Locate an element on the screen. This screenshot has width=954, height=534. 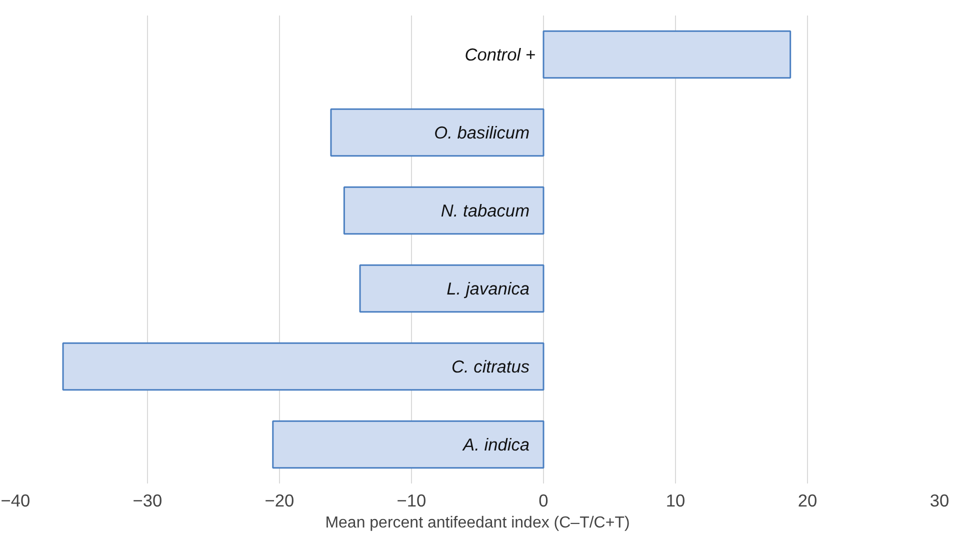
y-tick-label: O. basilicum is located at coordinates (482, 132).